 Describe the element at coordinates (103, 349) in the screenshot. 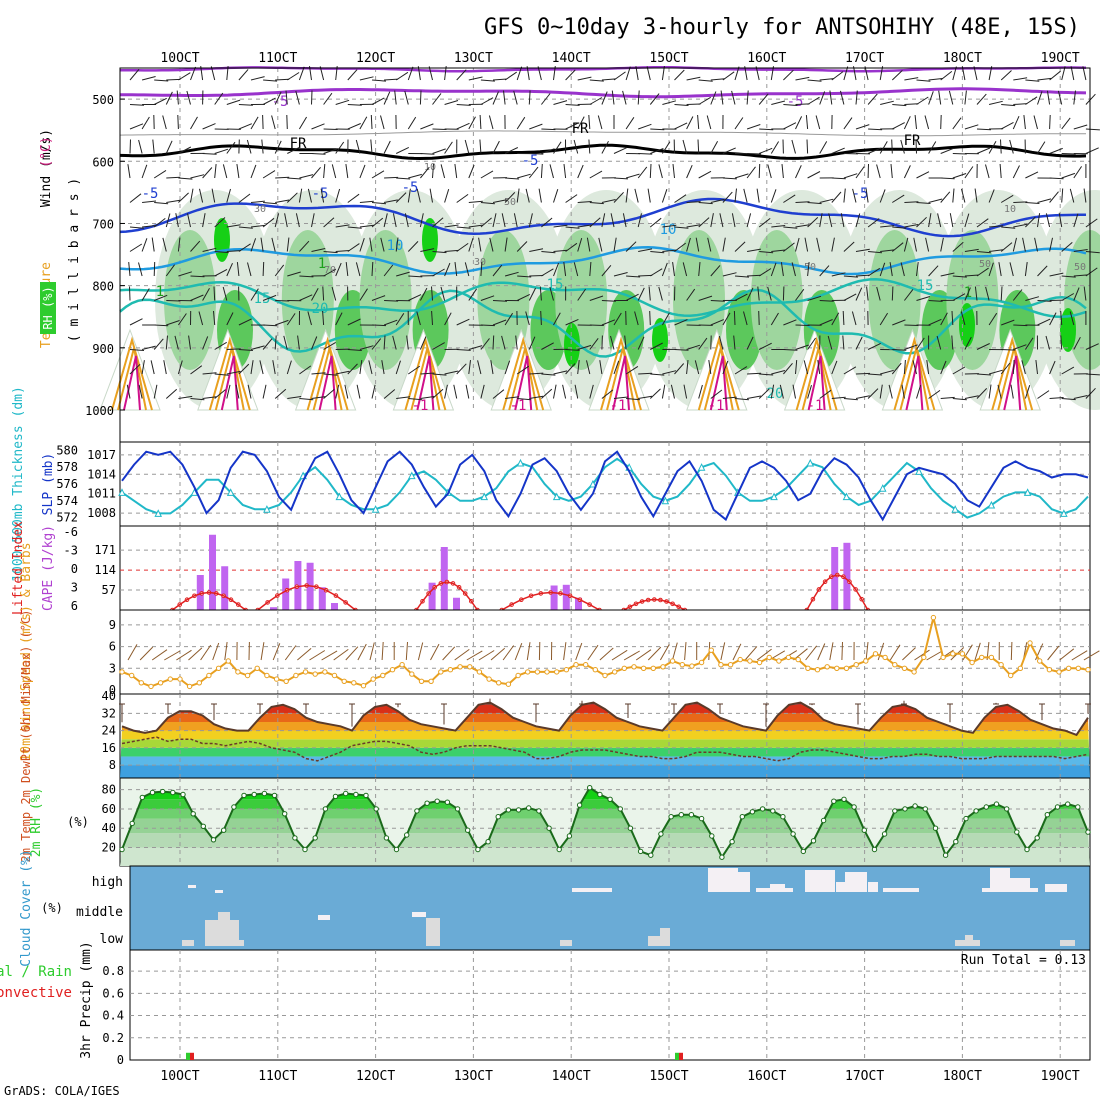

I see `pressure-tick-label: 900` at that location.